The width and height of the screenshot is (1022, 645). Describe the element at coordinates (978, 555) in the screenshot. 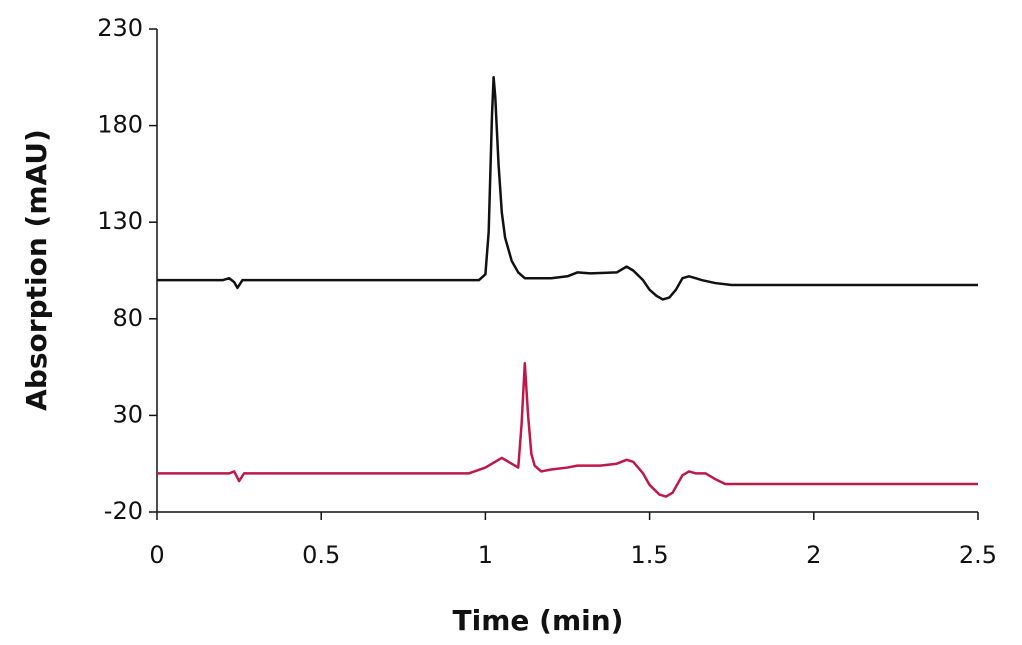

I see `x-tick-label: 2.5` at that location.